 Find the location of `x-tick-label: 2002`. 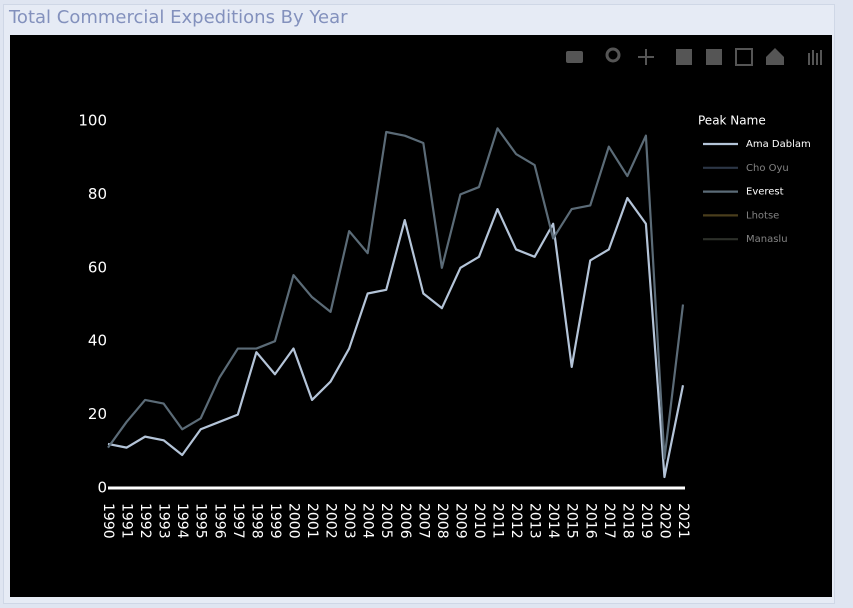

x-tick-label: 2002 is located at coordinates (331, 521).